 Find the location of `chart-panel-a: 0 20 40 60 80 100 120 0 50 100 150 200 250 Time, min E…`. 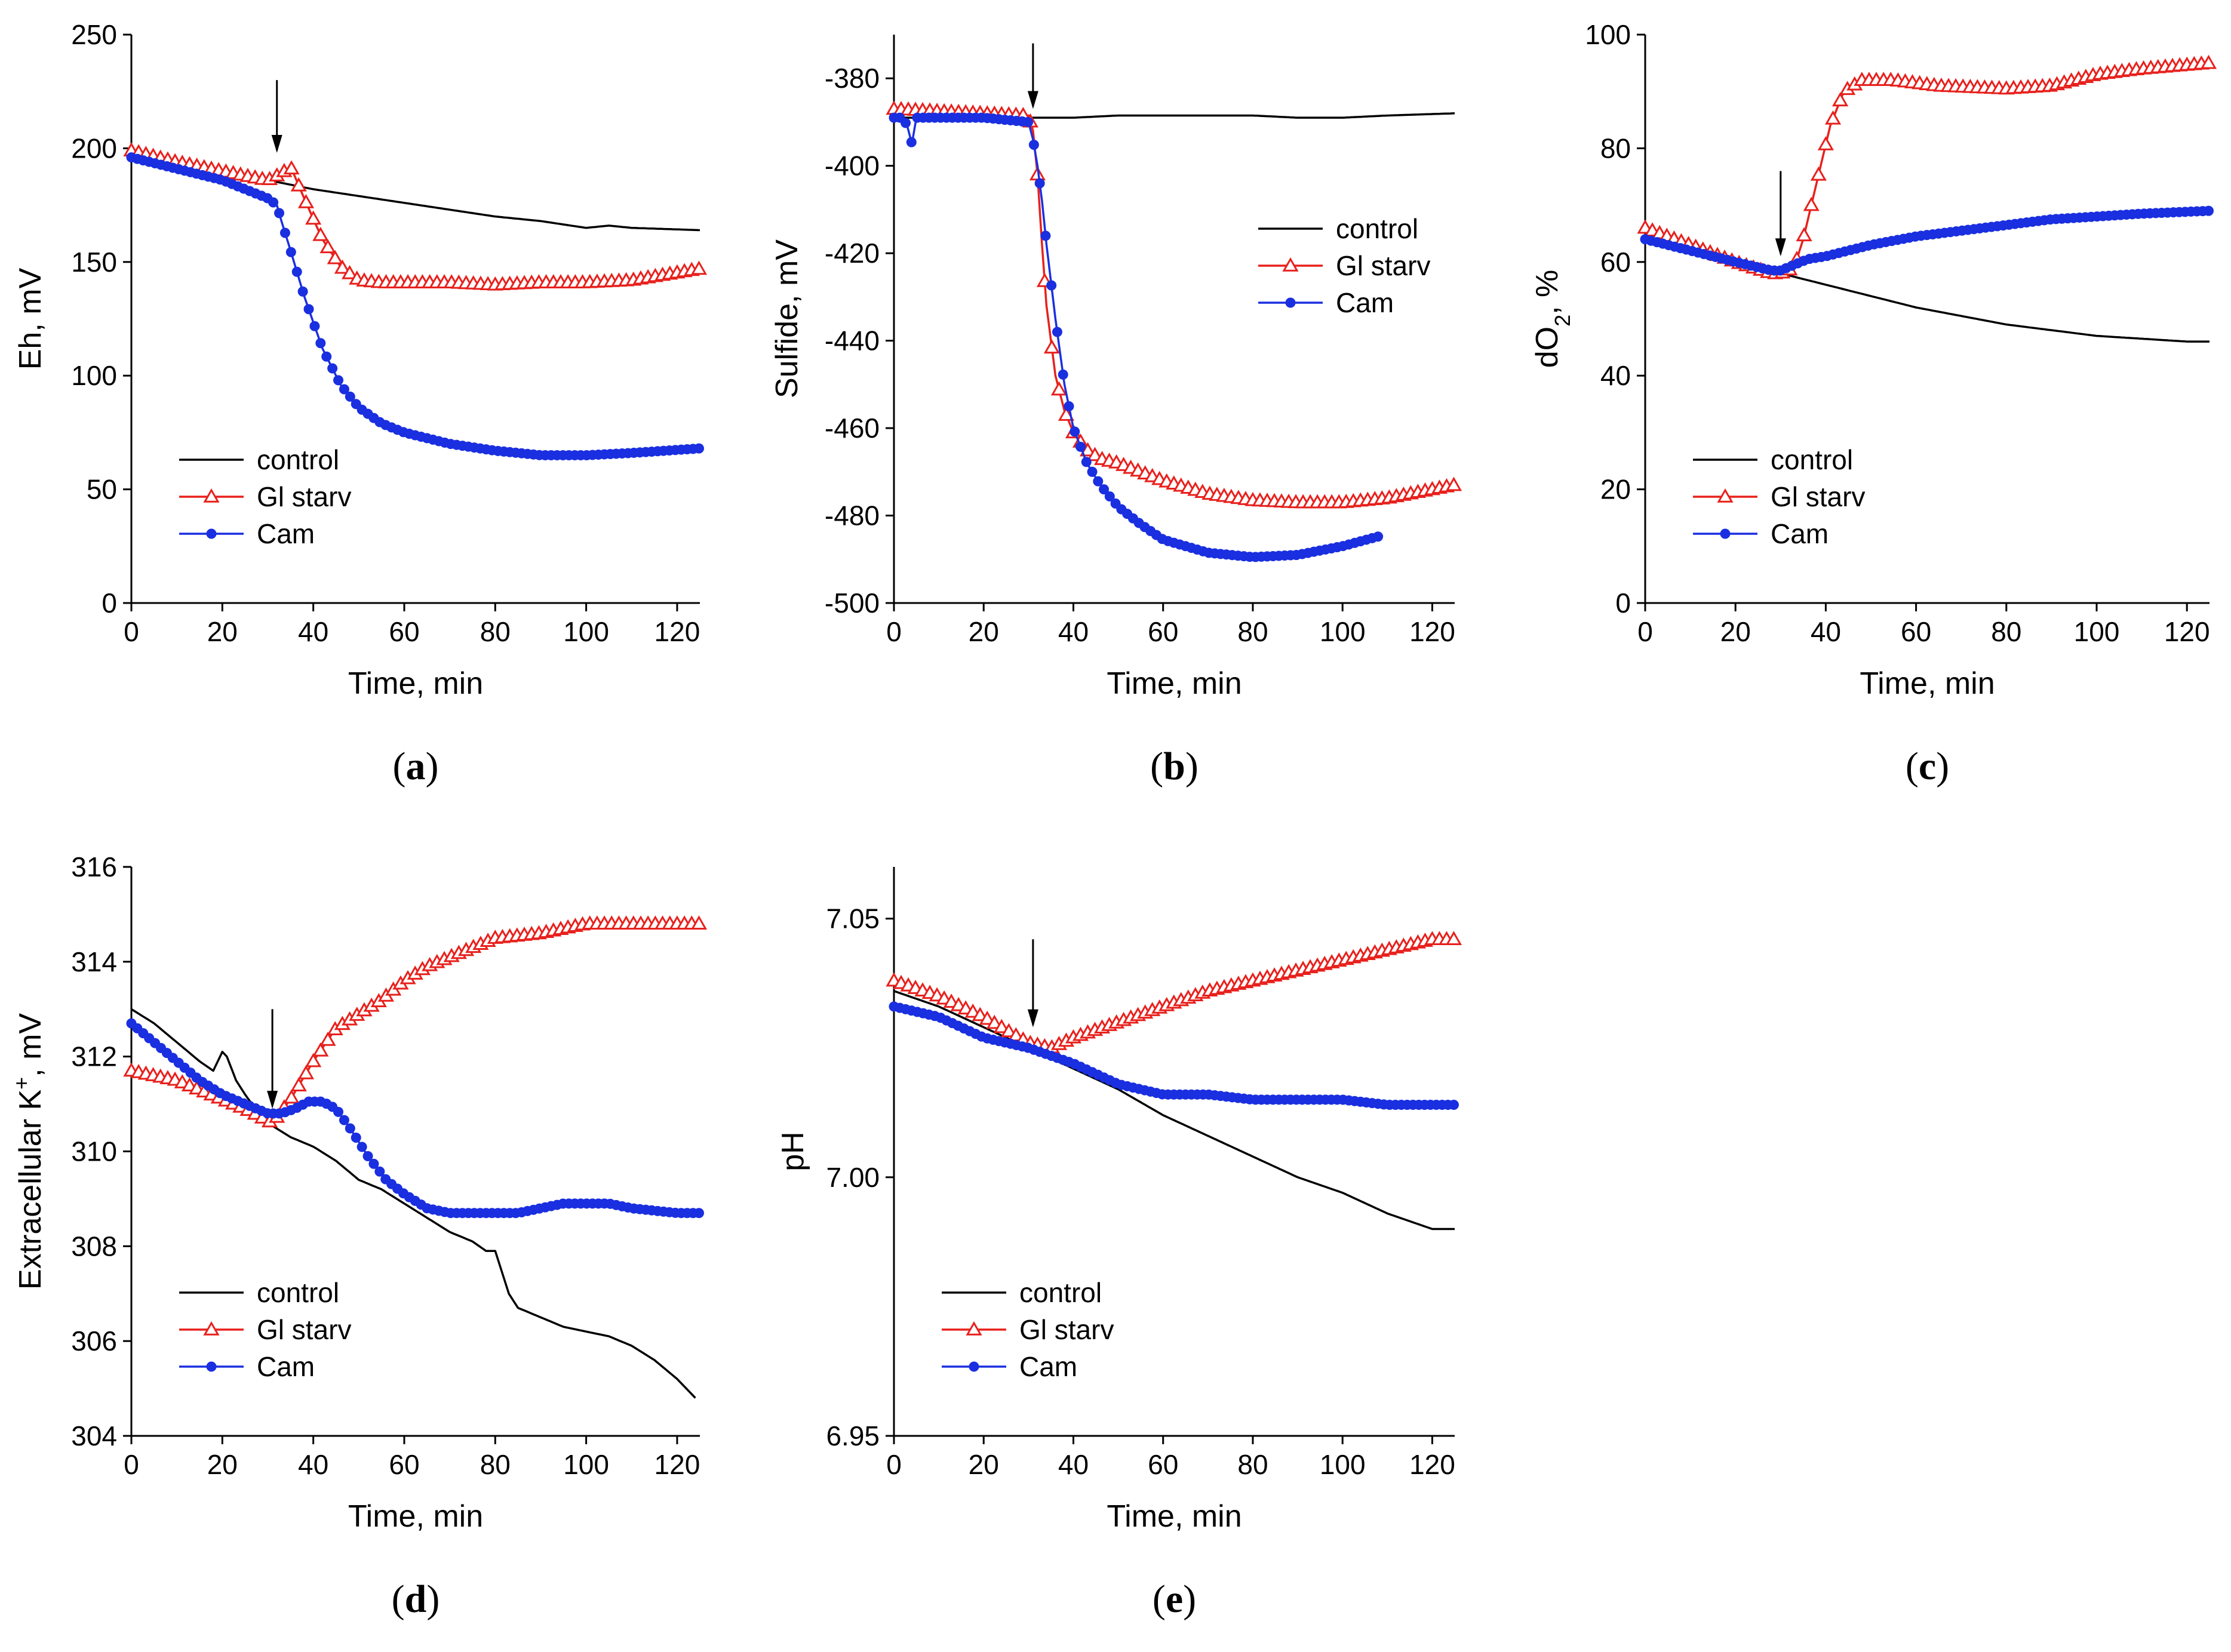

chart-panel-a: 0 20 40 60 80 100 120 0 50 100 150 200 250 Time, min E… is located at coordinates (360, 403).